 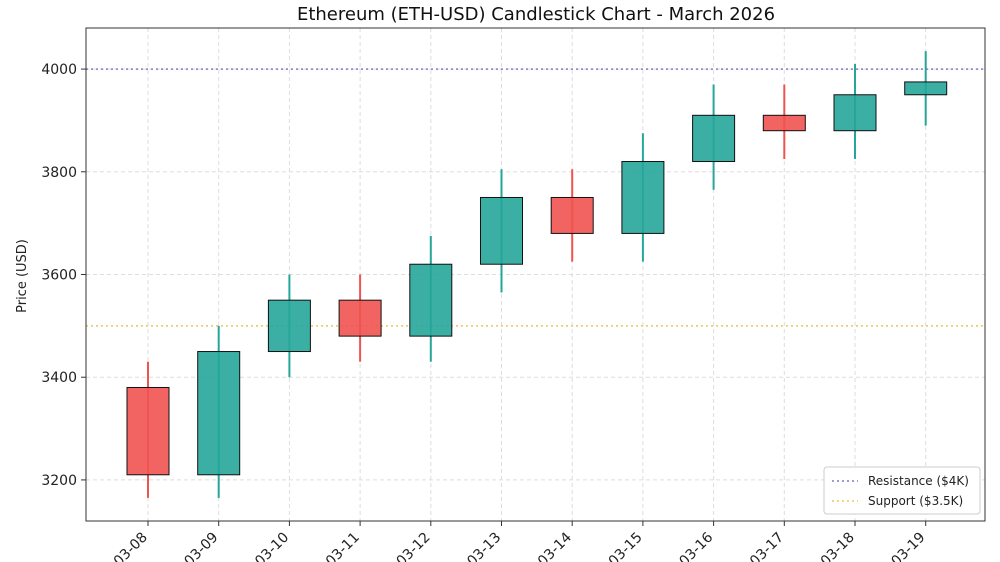 What do you see at coordinates (918, 481) in the screenshot?
I see `legend-resistance-label: Resistance ($4K)` at bounding box center [918, 481].